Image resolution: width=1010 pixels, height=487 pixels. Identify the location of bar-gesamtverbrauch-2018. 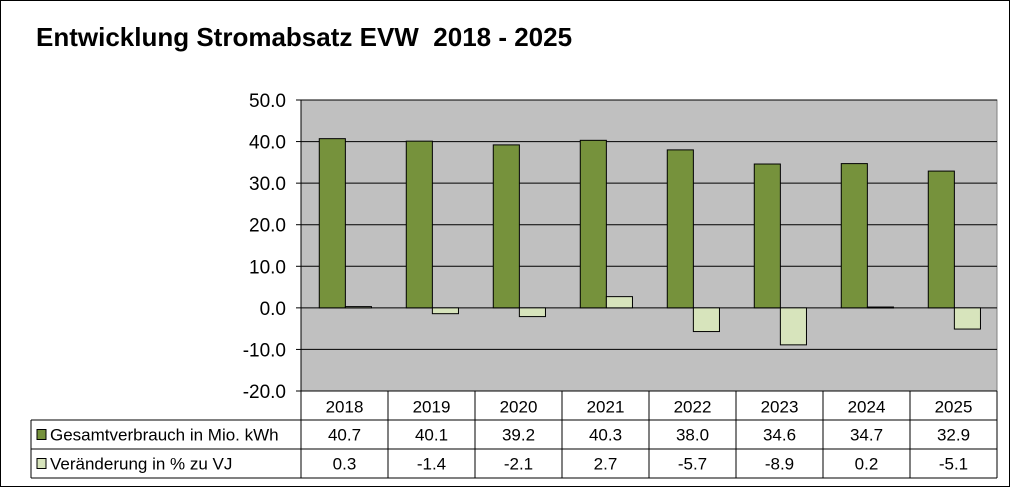
(332, 223).